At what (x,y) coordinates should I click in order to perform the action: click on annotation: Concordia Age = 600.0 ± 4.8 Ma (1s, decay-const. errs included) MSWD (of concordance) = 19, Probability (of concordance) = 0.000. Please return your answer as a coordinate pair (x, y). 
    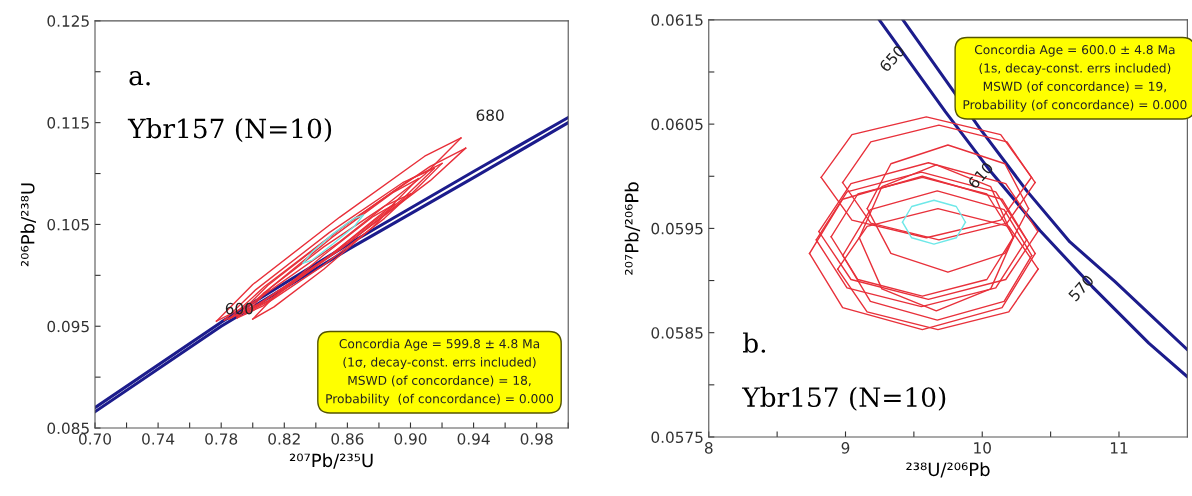
    Looking at the image, I should click on (1075, 78).